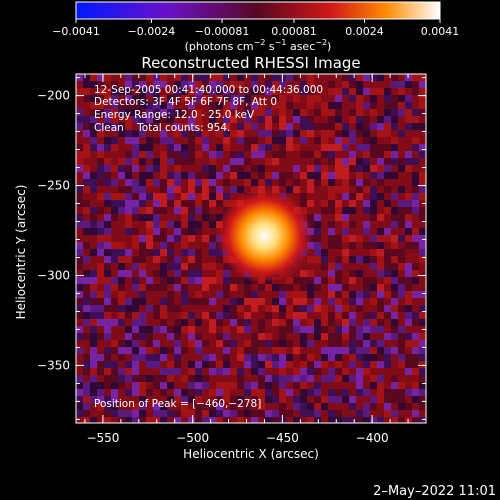 The height and width of the screenshot is (500, 500). I want to click on x-tick-label: −400, so click(372, 438).